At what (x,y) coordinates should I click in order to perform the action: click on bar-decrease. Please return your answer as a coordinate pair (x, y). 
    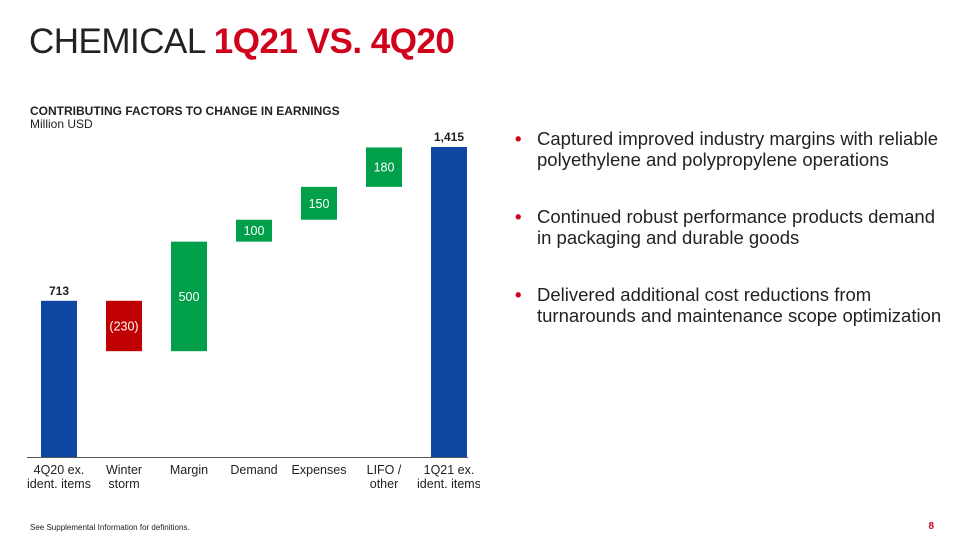
    Looking at the image, I should click on (124, 326).